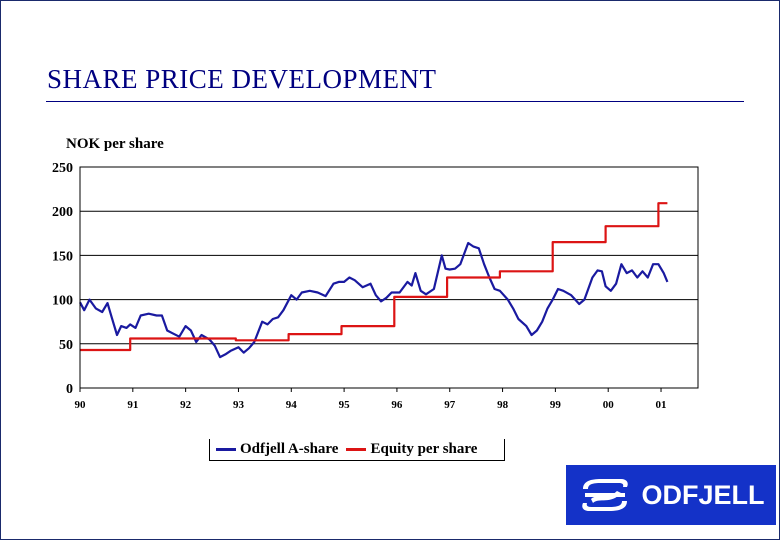  What do you see at coordinates (62, 212) in the screenshot?
I see `y-tick-label: 200` at bounding box center [62, 212].